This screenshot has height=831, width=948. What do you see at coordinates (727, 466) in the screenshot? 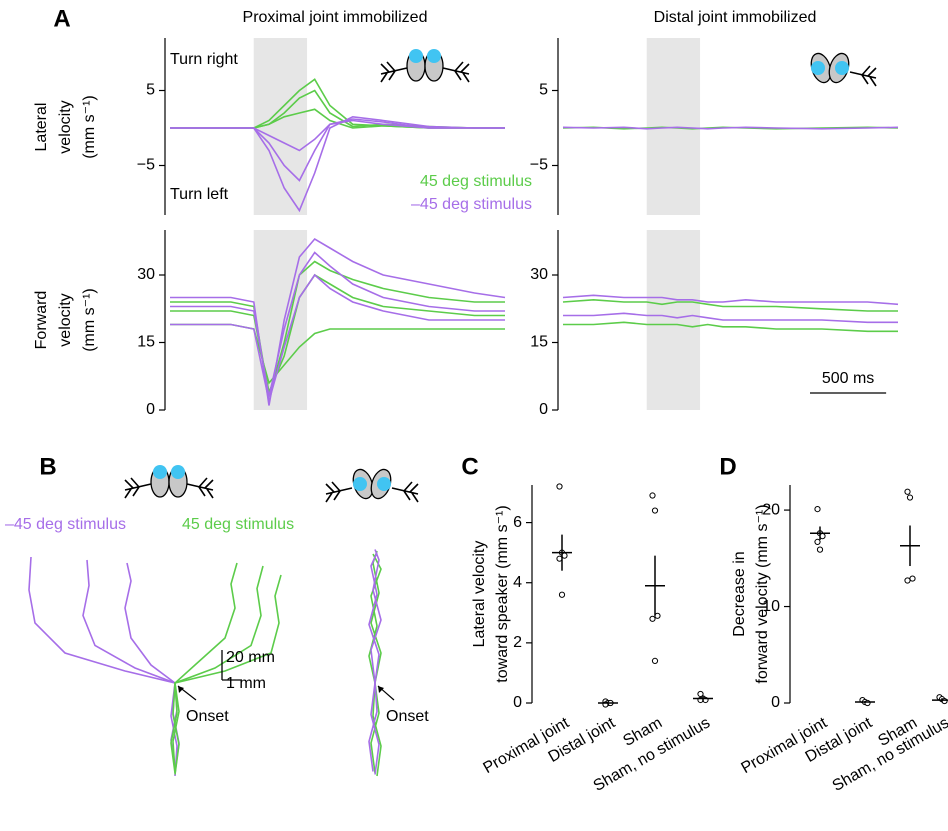
I see `panel-label: D` at bounding box center [727, 466].